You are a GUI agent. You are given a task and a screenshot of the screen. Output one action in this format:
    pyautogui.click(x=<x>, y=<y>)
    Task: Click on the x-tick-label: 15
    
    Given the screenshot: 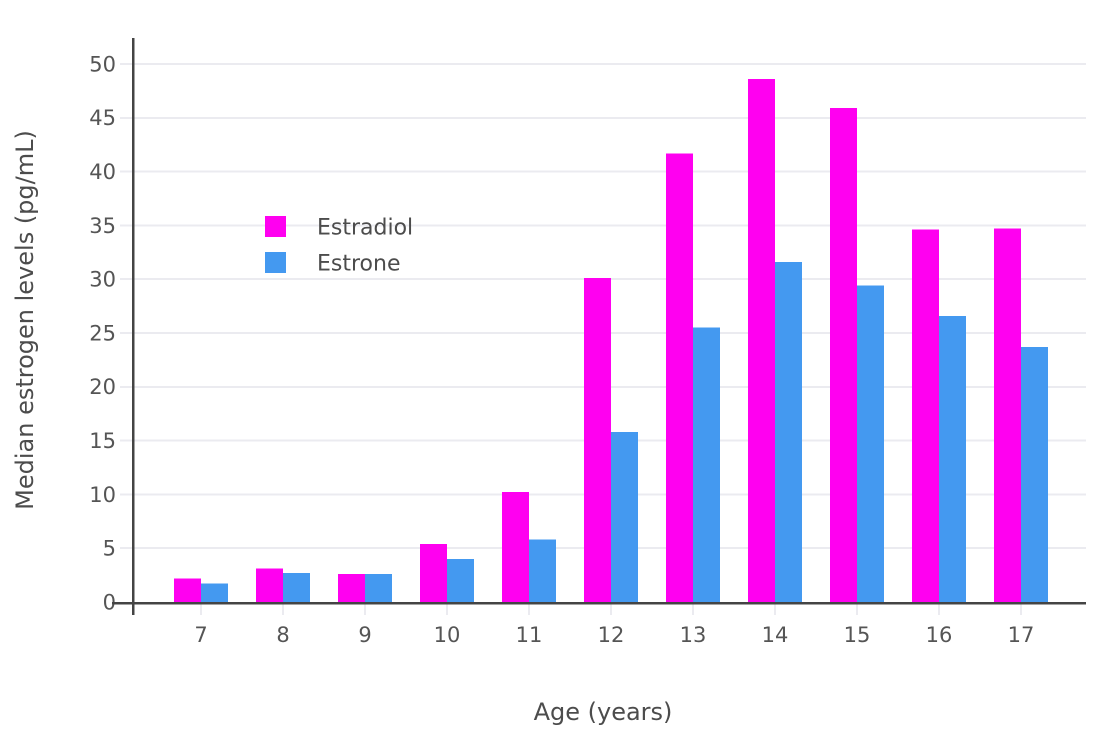 What is the action you would take?
    pyautogui.click(x=857, y=635)
    